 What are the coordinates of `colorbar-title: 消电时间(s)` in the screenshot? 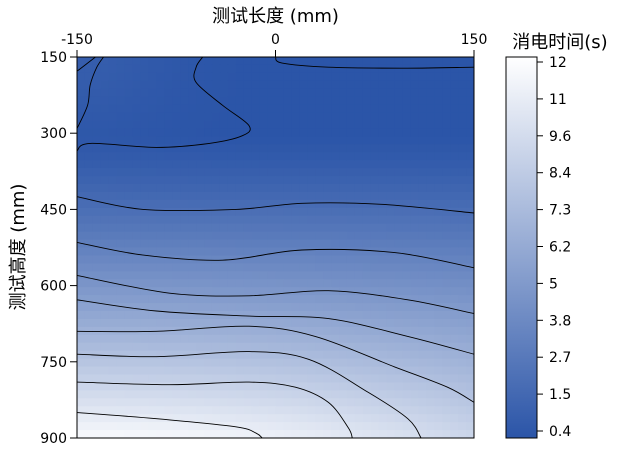 It's located at (559, 42).